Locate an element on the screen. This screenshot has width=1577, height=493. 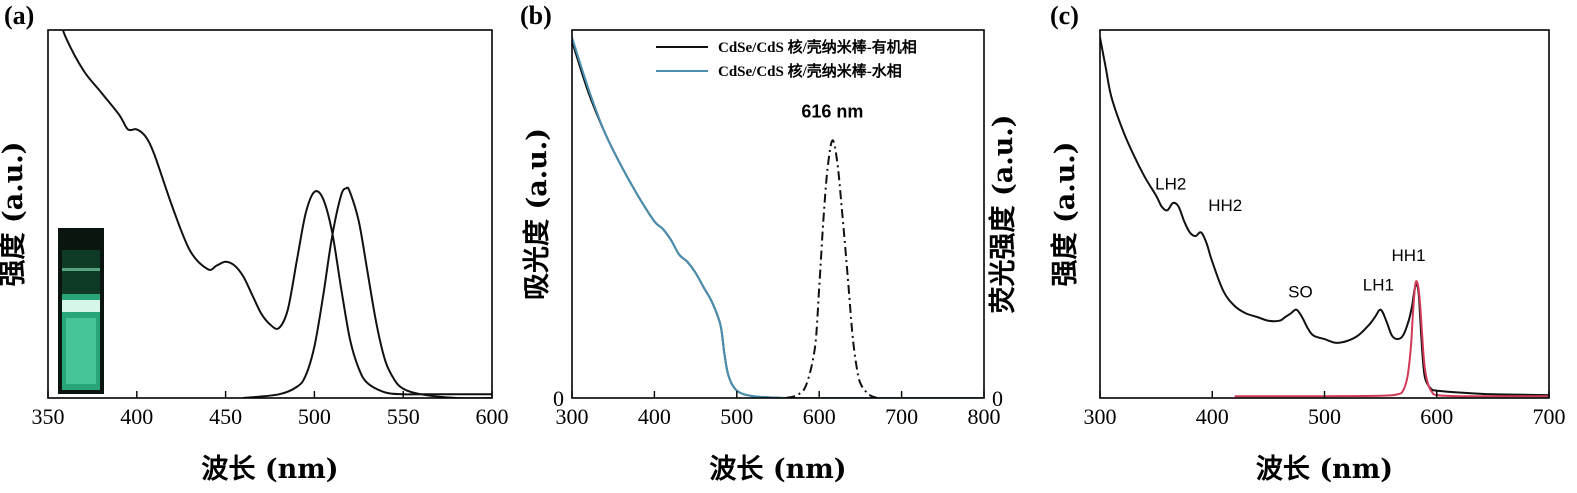
inset-cuvette-photo is located at coordinates (81, 311).